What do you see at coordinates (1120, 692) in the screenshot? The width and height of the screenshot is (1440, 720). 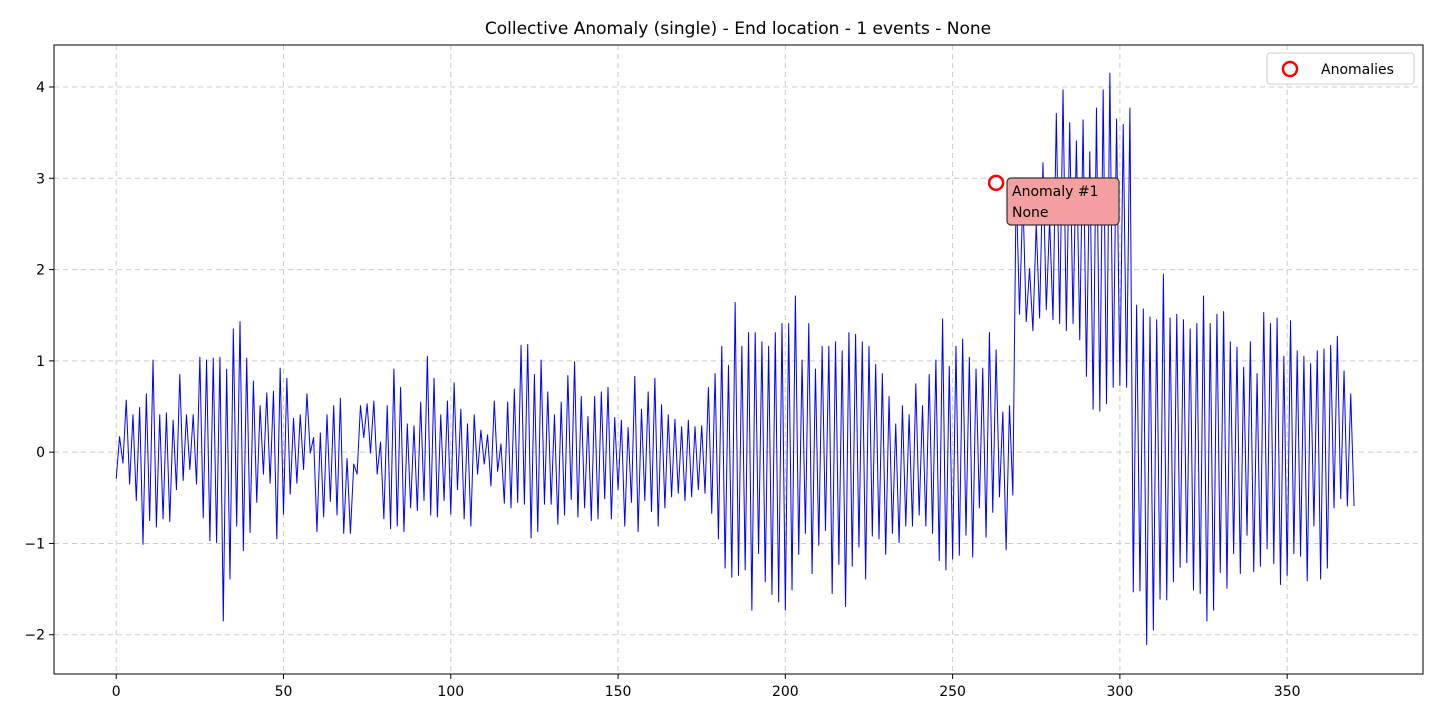 I see `x-tick-label: 300` at bounding box center [1120, 692].